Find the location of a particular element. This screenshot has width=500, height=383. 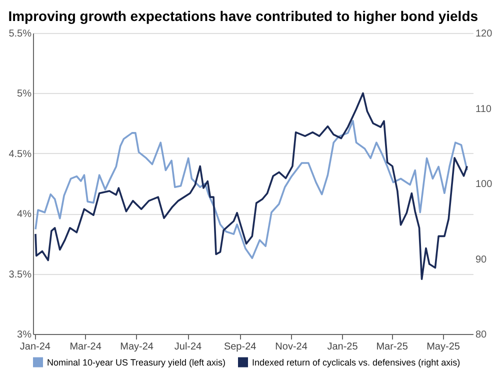

y-tick-label: 5.5% is located at coordinates (20, 34).